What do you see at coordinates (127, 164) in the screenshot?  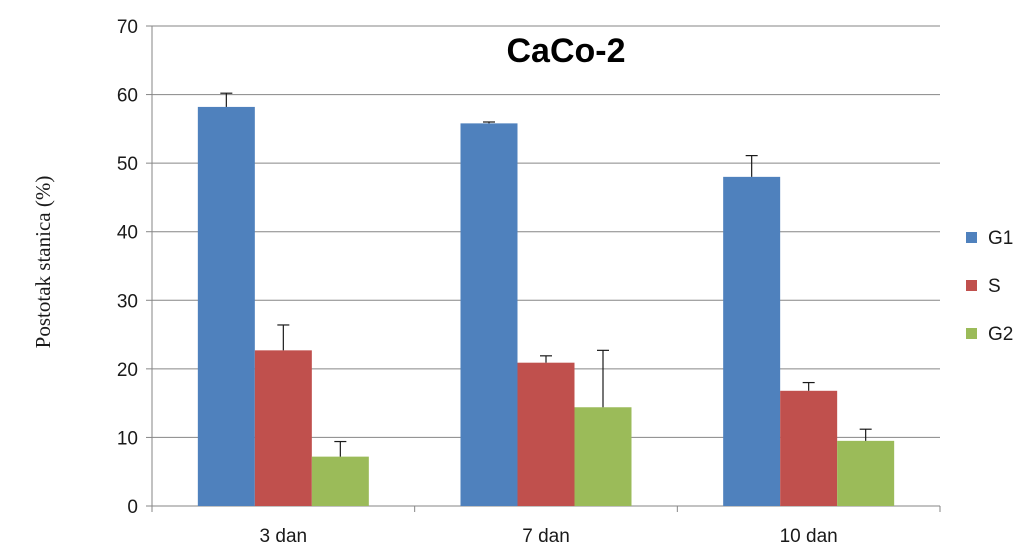 I see `y-tick-label: 50` at bounding box center [127, 164].